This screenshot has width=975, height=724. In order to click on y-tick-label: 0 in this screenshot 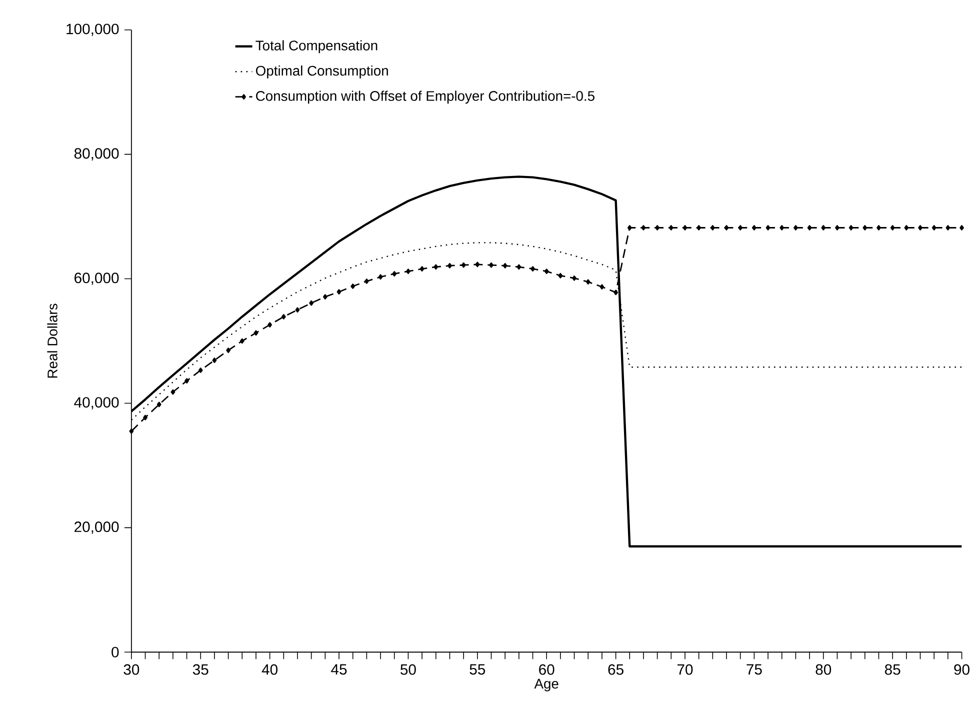, I will do `click(115, 652)`.